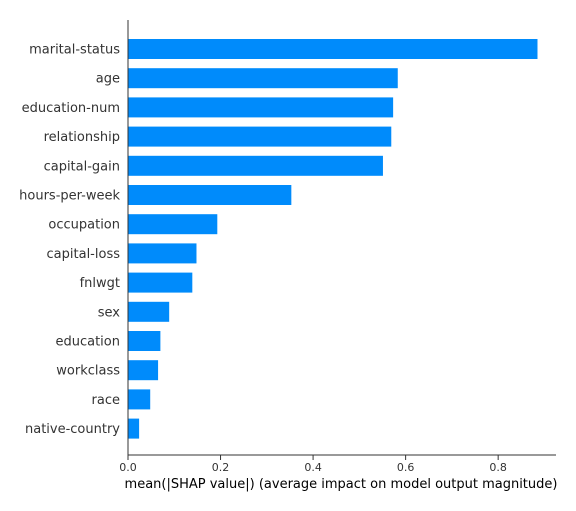  What do you see at coordinates (406, 467) in the screenshot?
I see `x-tick-label: 0.6` at bounding box center [406, 467].